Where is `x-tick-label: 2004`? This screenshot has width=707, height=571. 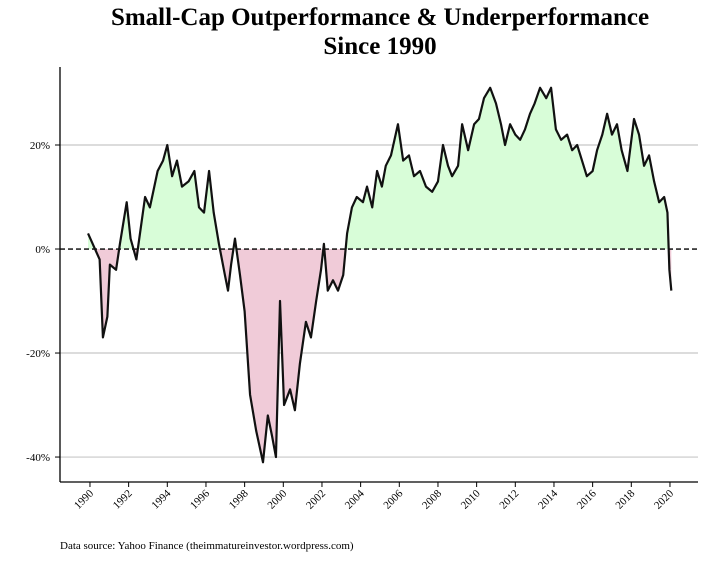 x-tick-label: 2004 is located at coordinates (355, 499).